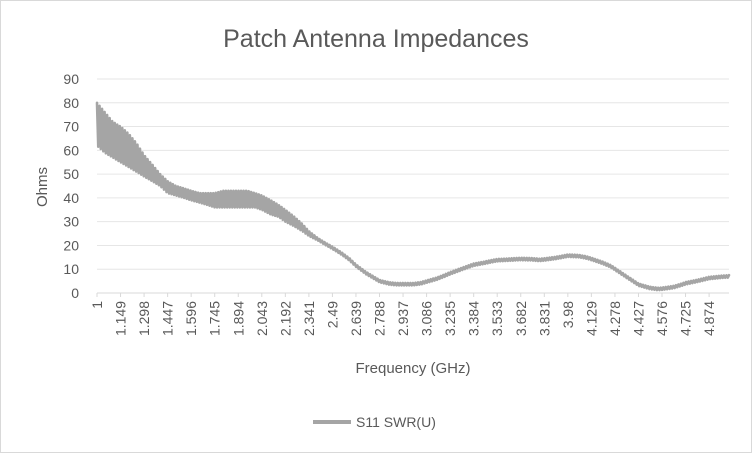 The width and height of the screenshot is (752, 457). I want to click on x-tick-label: 2.043, so click(262, 318).